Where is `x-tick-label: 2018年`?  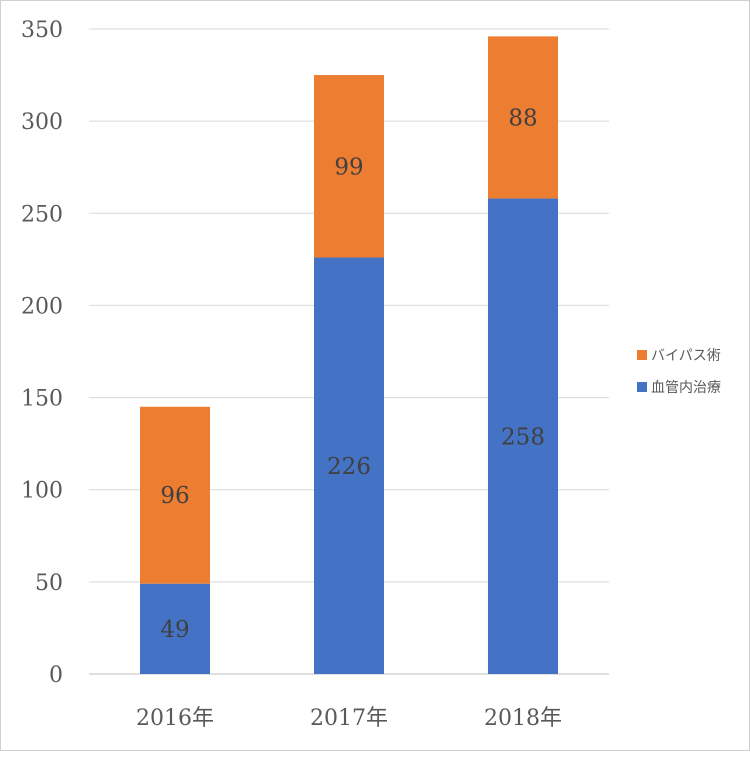
x-tick-label: 2018年 is located at coordinates (523, 718).